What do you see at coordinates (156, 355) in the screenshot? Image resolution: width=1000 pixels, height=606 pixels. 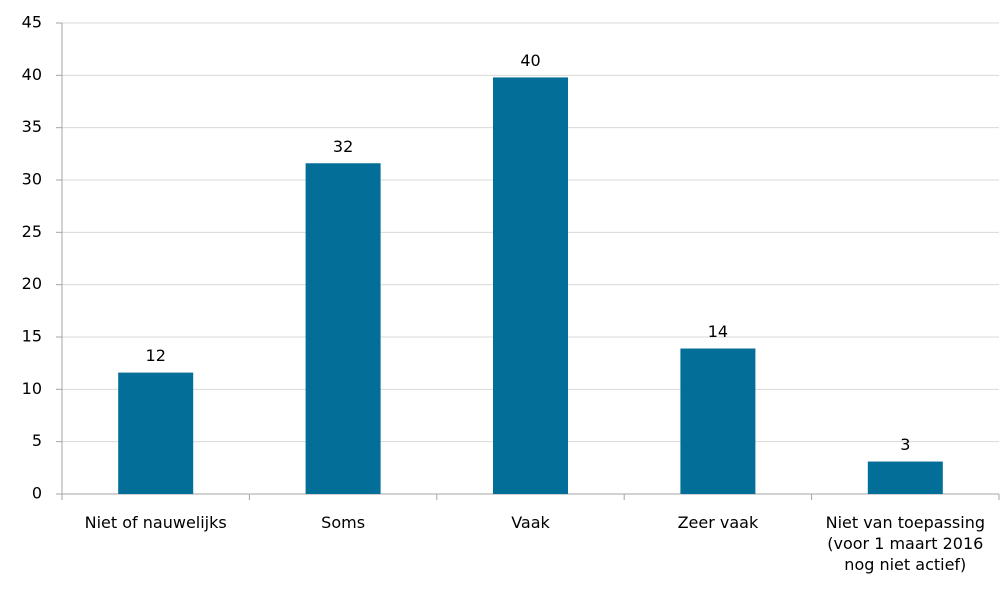 I see `data-label: 12` at bounding box center [156, 355].